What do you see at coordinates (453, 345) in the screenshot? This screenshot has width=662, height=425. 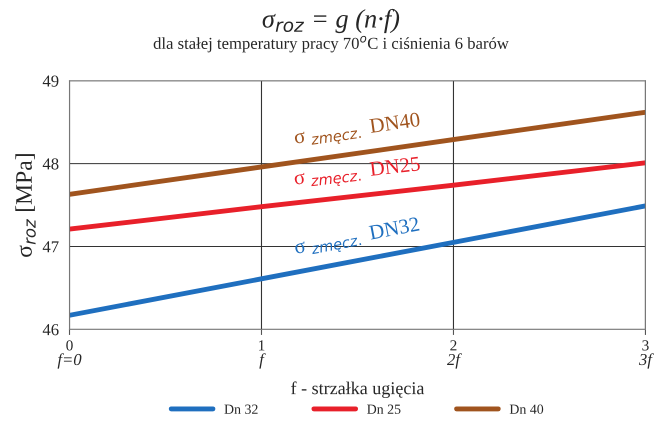 I see `x-tick-label: 2` at bounding box center [453, 345].